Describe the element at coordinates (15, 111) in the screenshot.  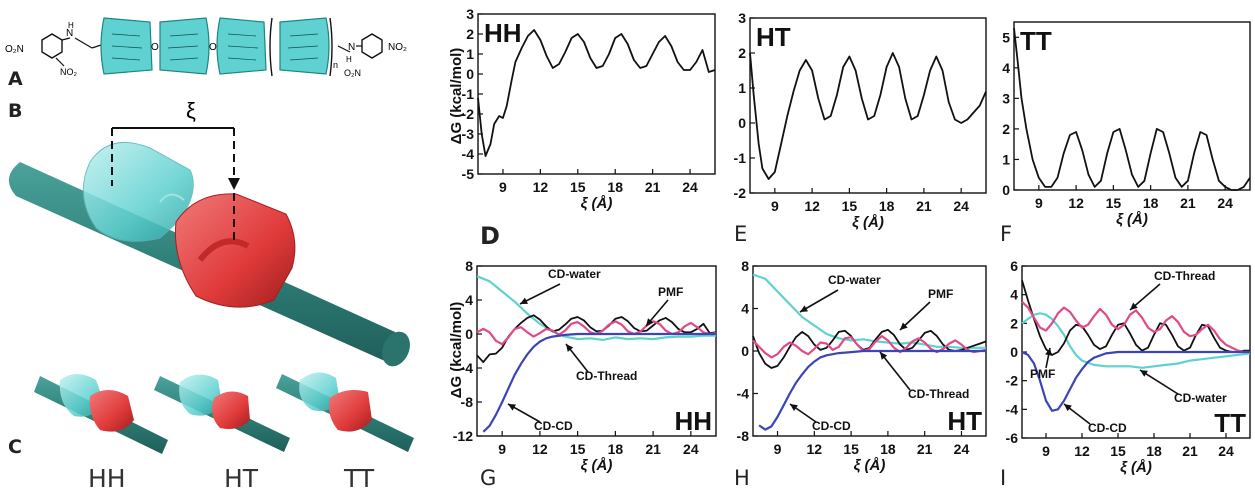
I see `panel-letter-b: B` at that location.